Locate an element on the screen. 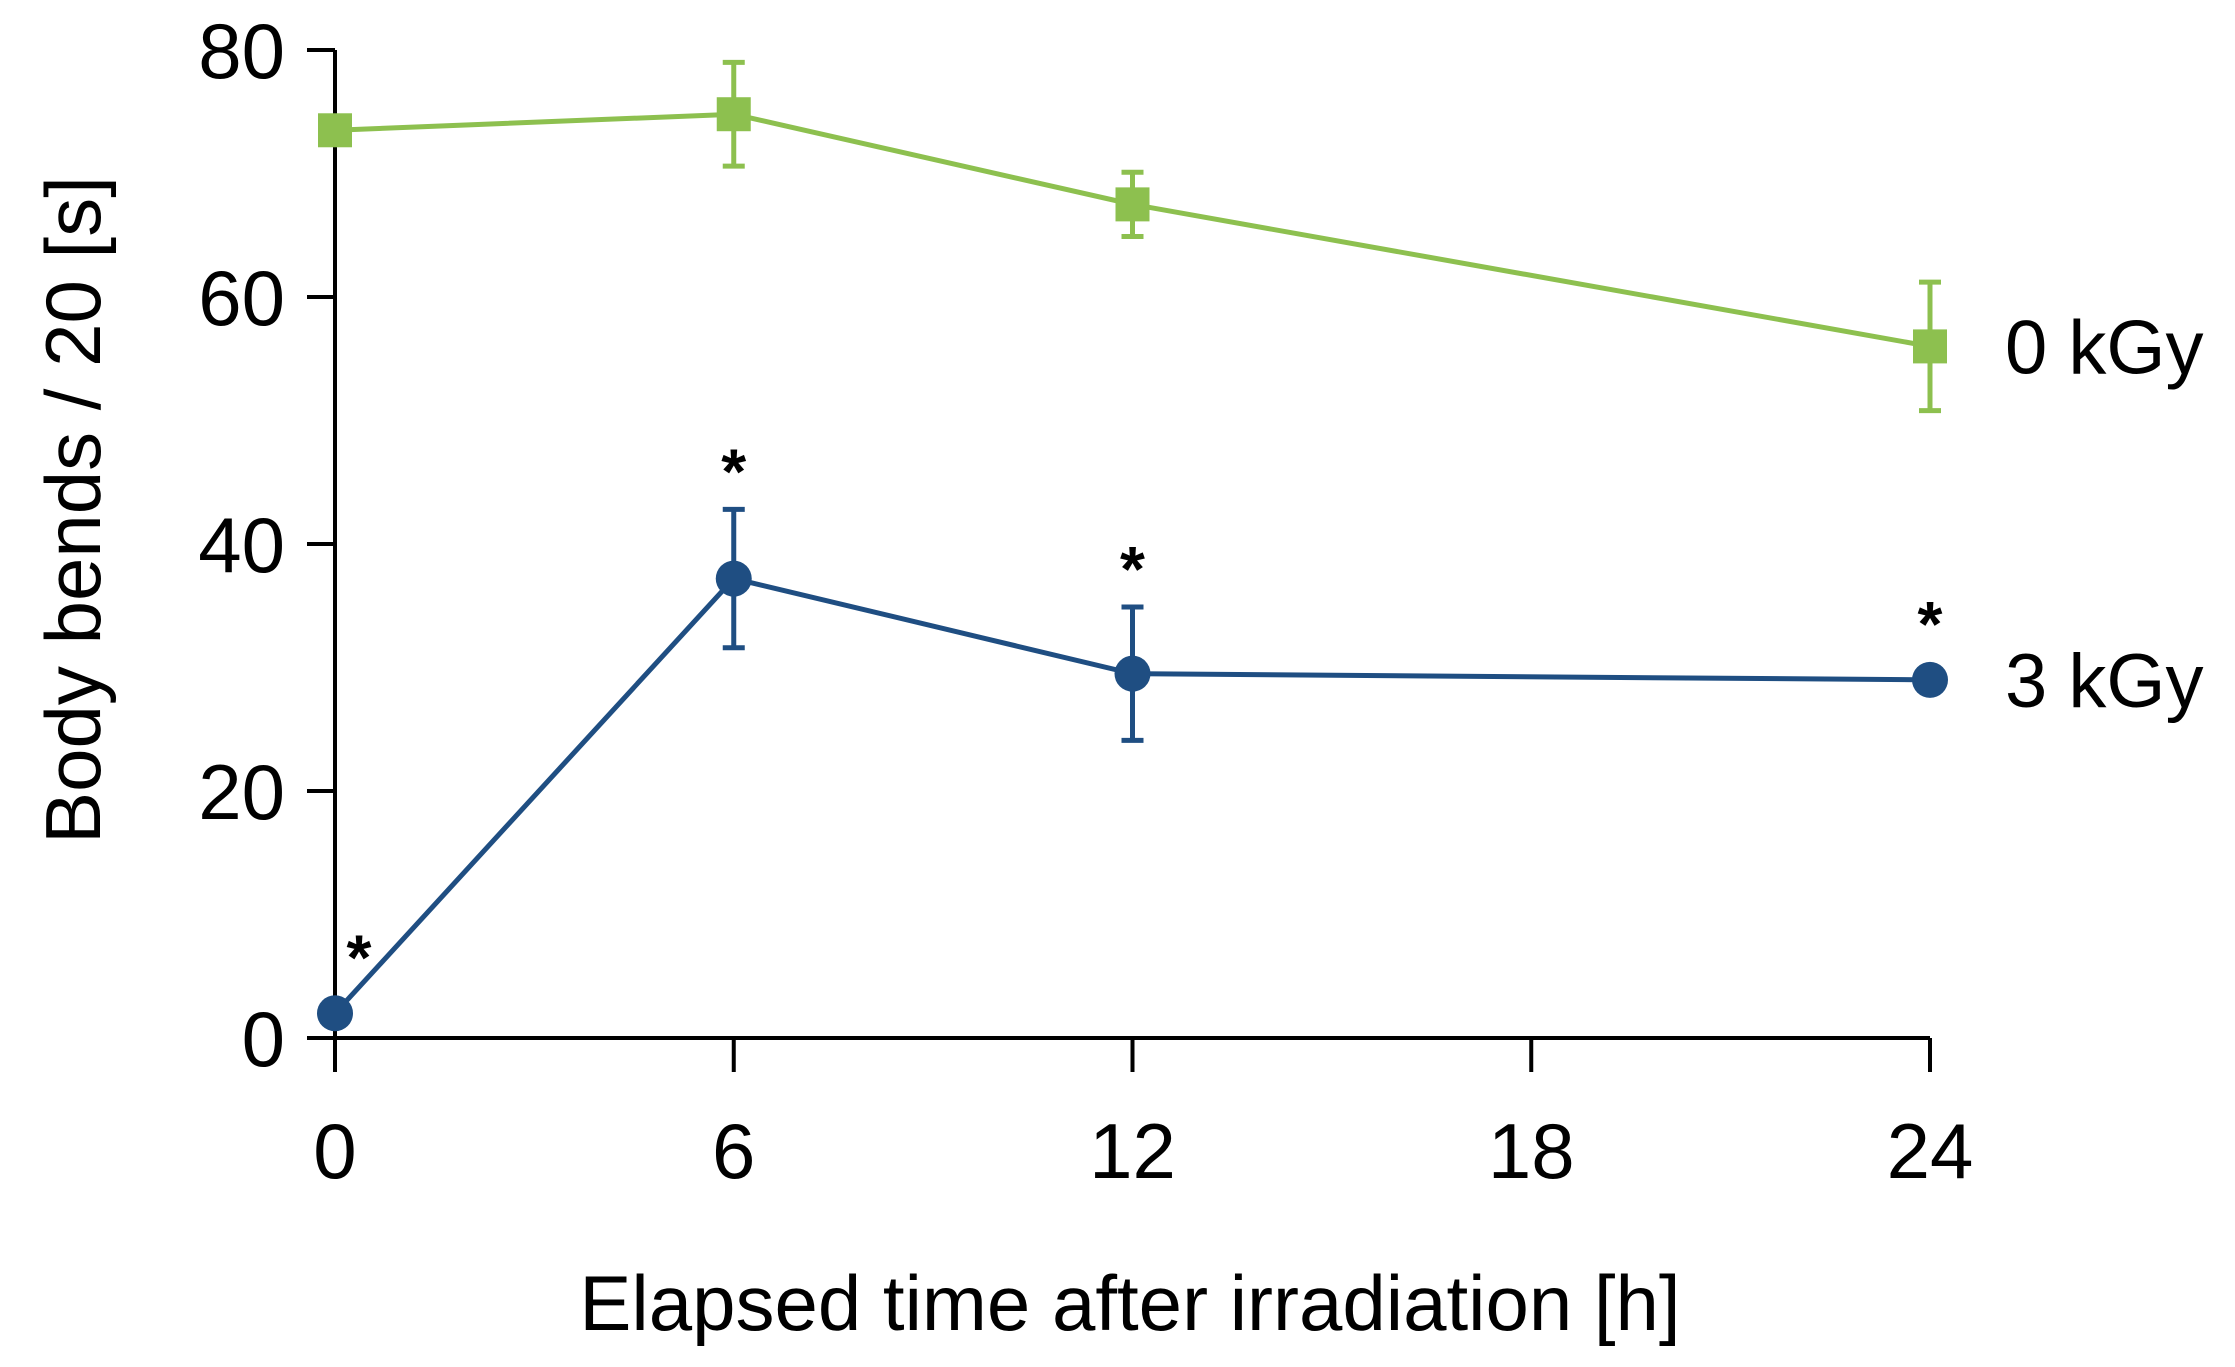 The image size is (2235, 1367). x-tick-label: 6 is located at coordinates (733, 1151).